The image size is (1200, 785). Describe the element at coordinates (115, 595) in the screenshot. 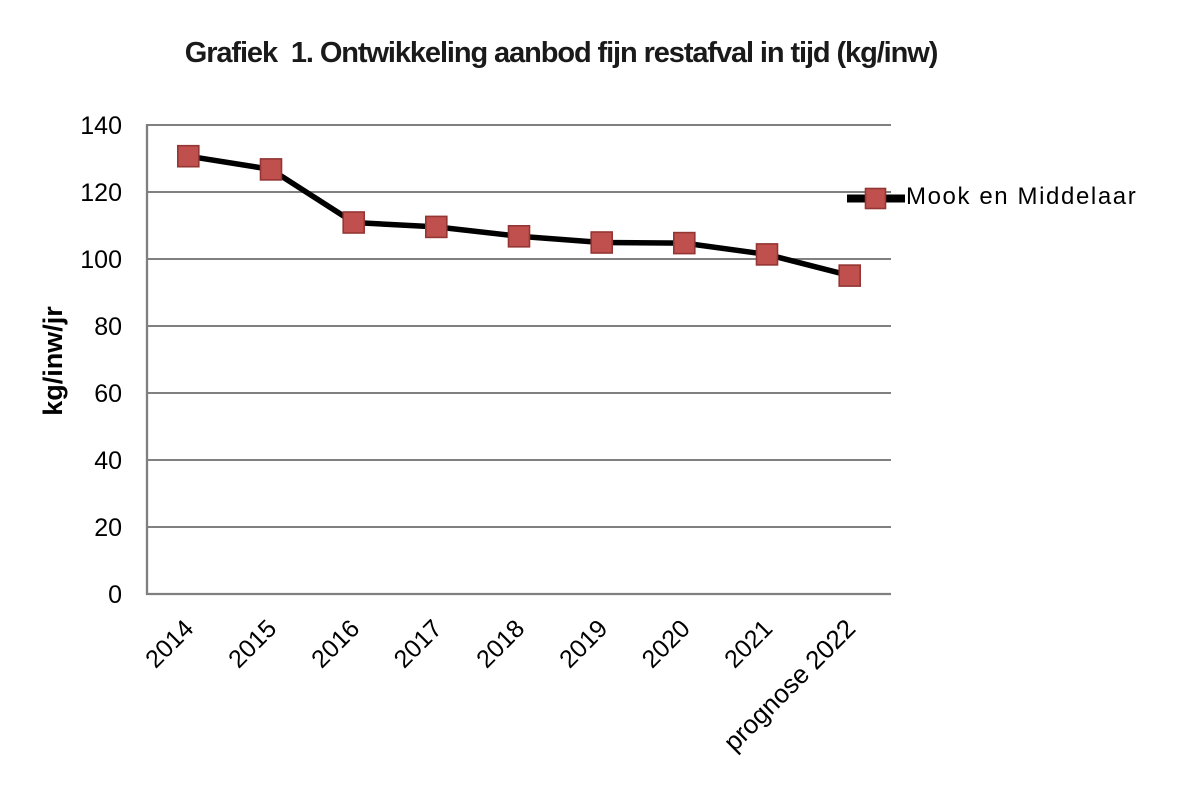

I see `svg-text: 0` at that location.